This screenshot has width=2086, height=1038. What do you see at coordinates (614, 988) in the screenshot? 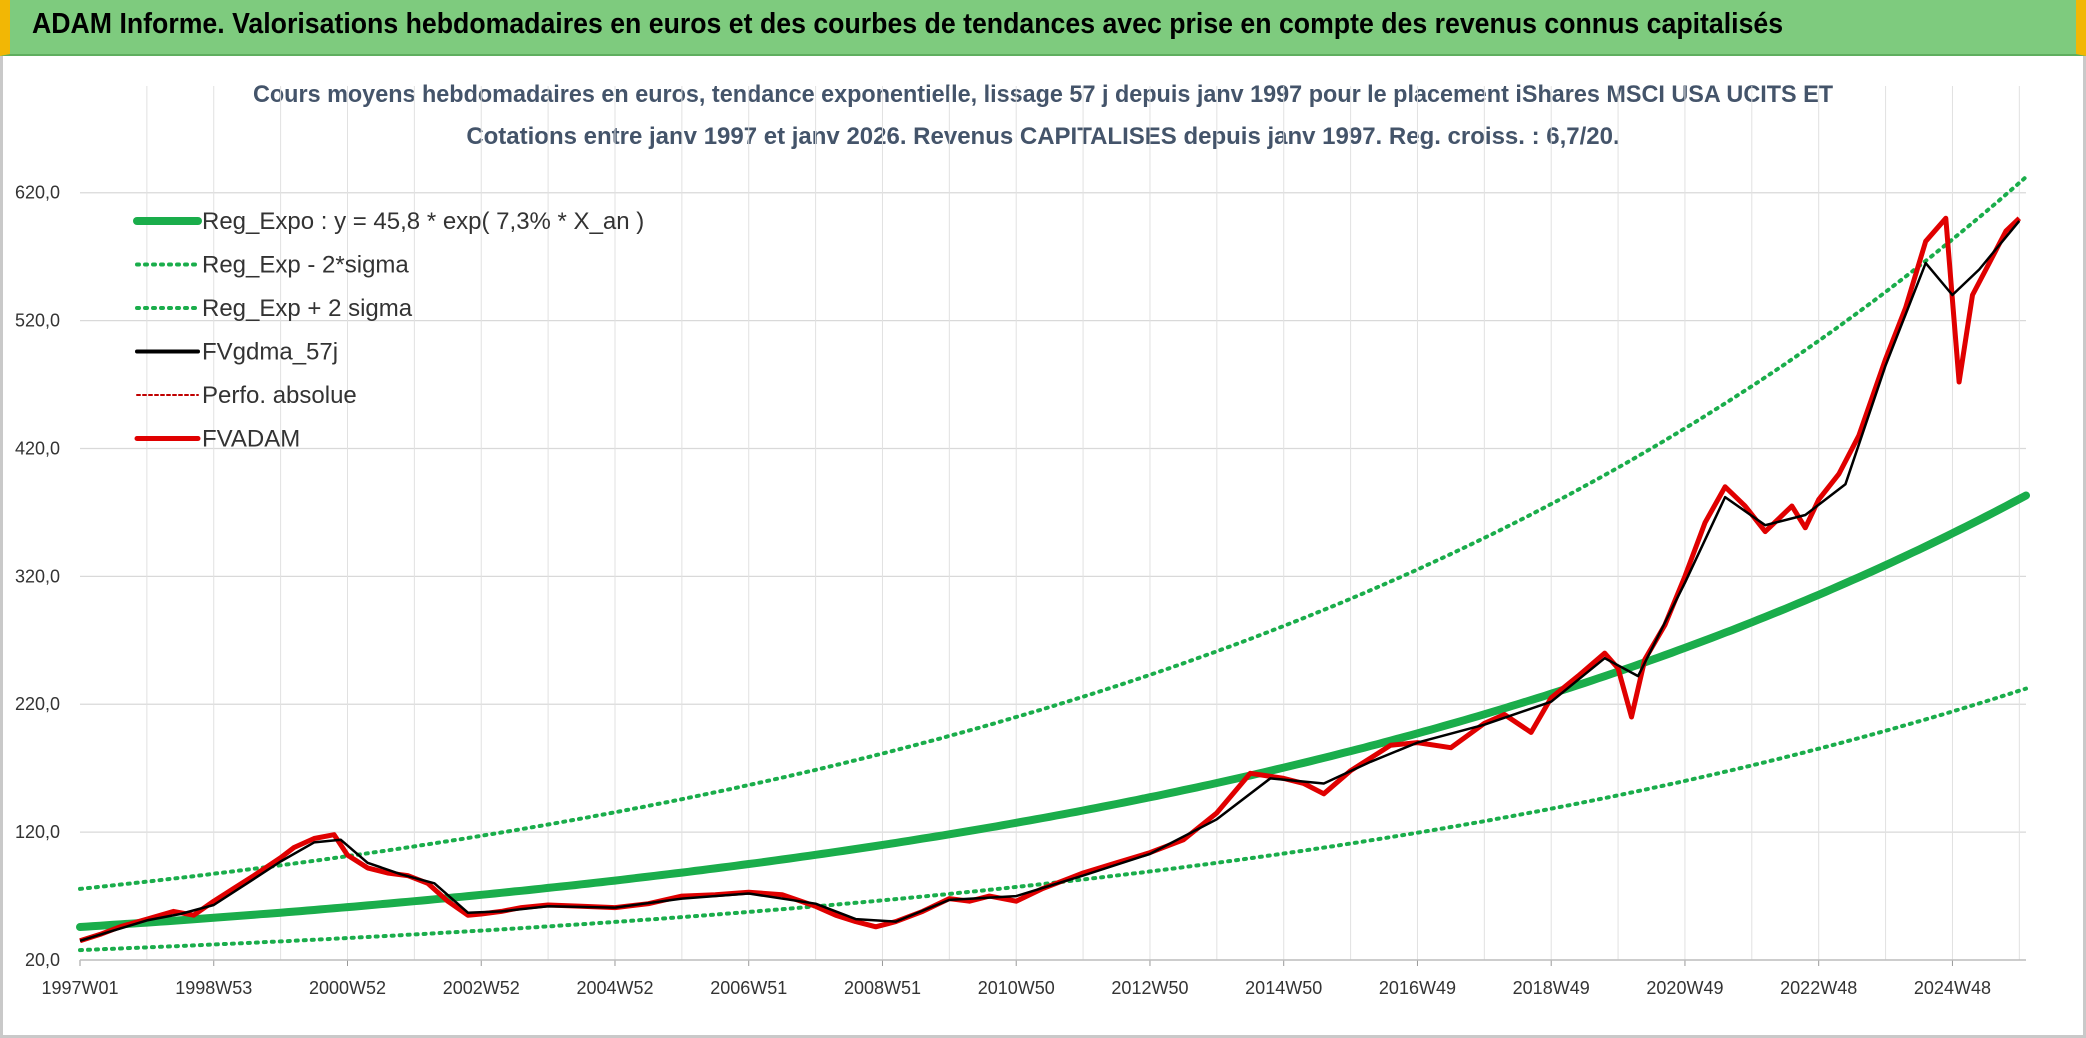
I see `x-tick-label: 2004W52` at bounding box center [614, 988].